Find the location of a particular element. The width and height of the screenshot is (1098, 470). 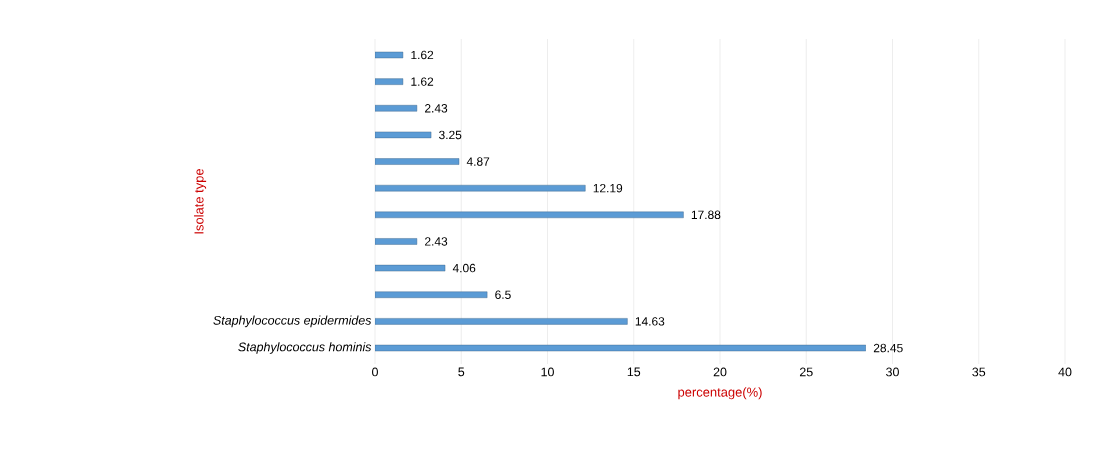

x-tick-label: 0 is located at coordinates (375, 372).